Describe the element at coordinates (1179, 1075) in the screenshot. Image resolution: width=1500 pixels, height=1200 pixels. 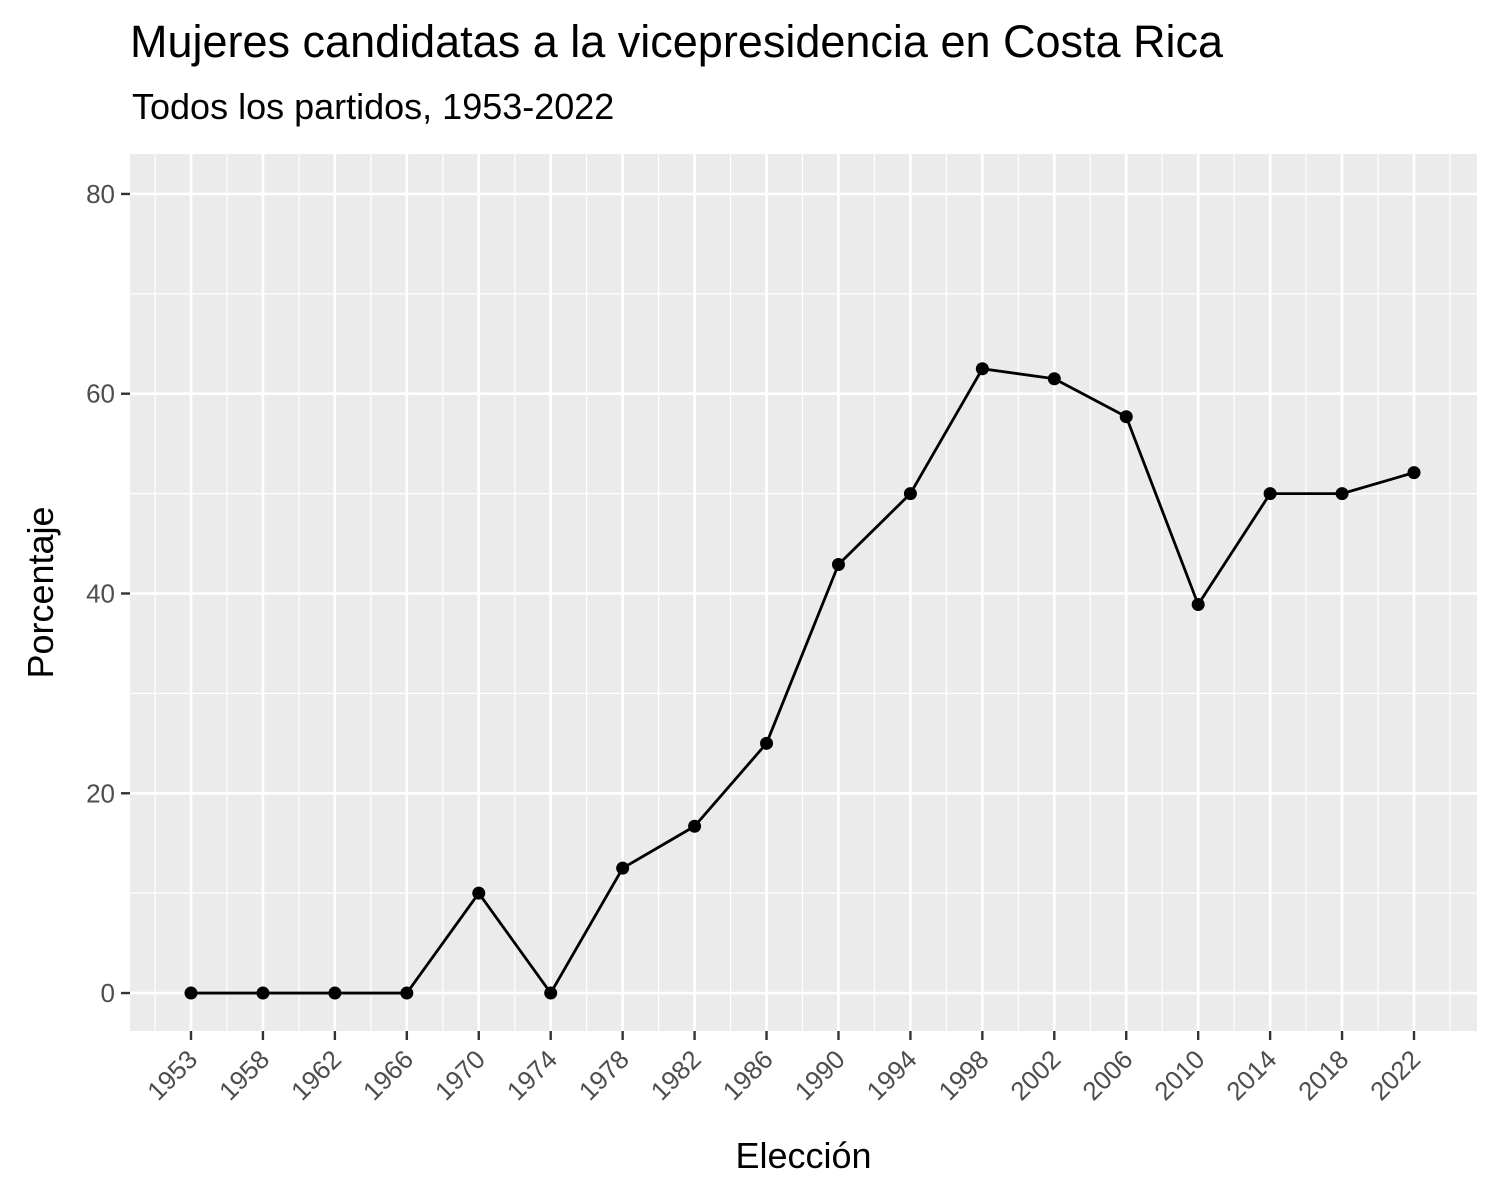
I see `x-tick-label: 2010` at that location.